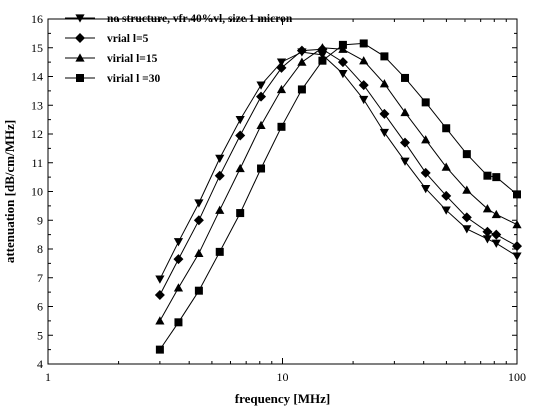  I want to click on y-tick-label: 7, so click(40, 278).